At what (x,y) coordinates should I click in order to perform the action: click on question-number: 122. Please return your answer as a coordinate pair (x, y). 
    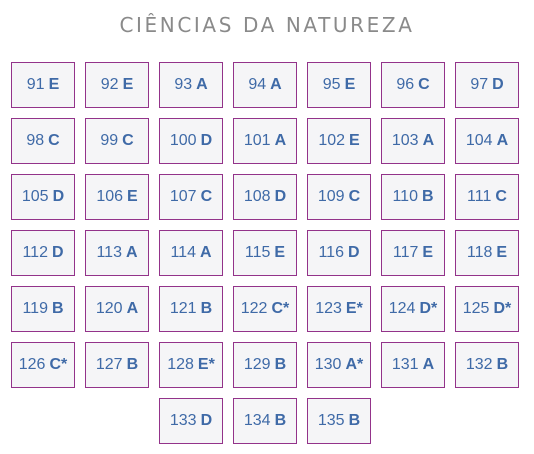
    Looking at the image, I should click on (254, 308).